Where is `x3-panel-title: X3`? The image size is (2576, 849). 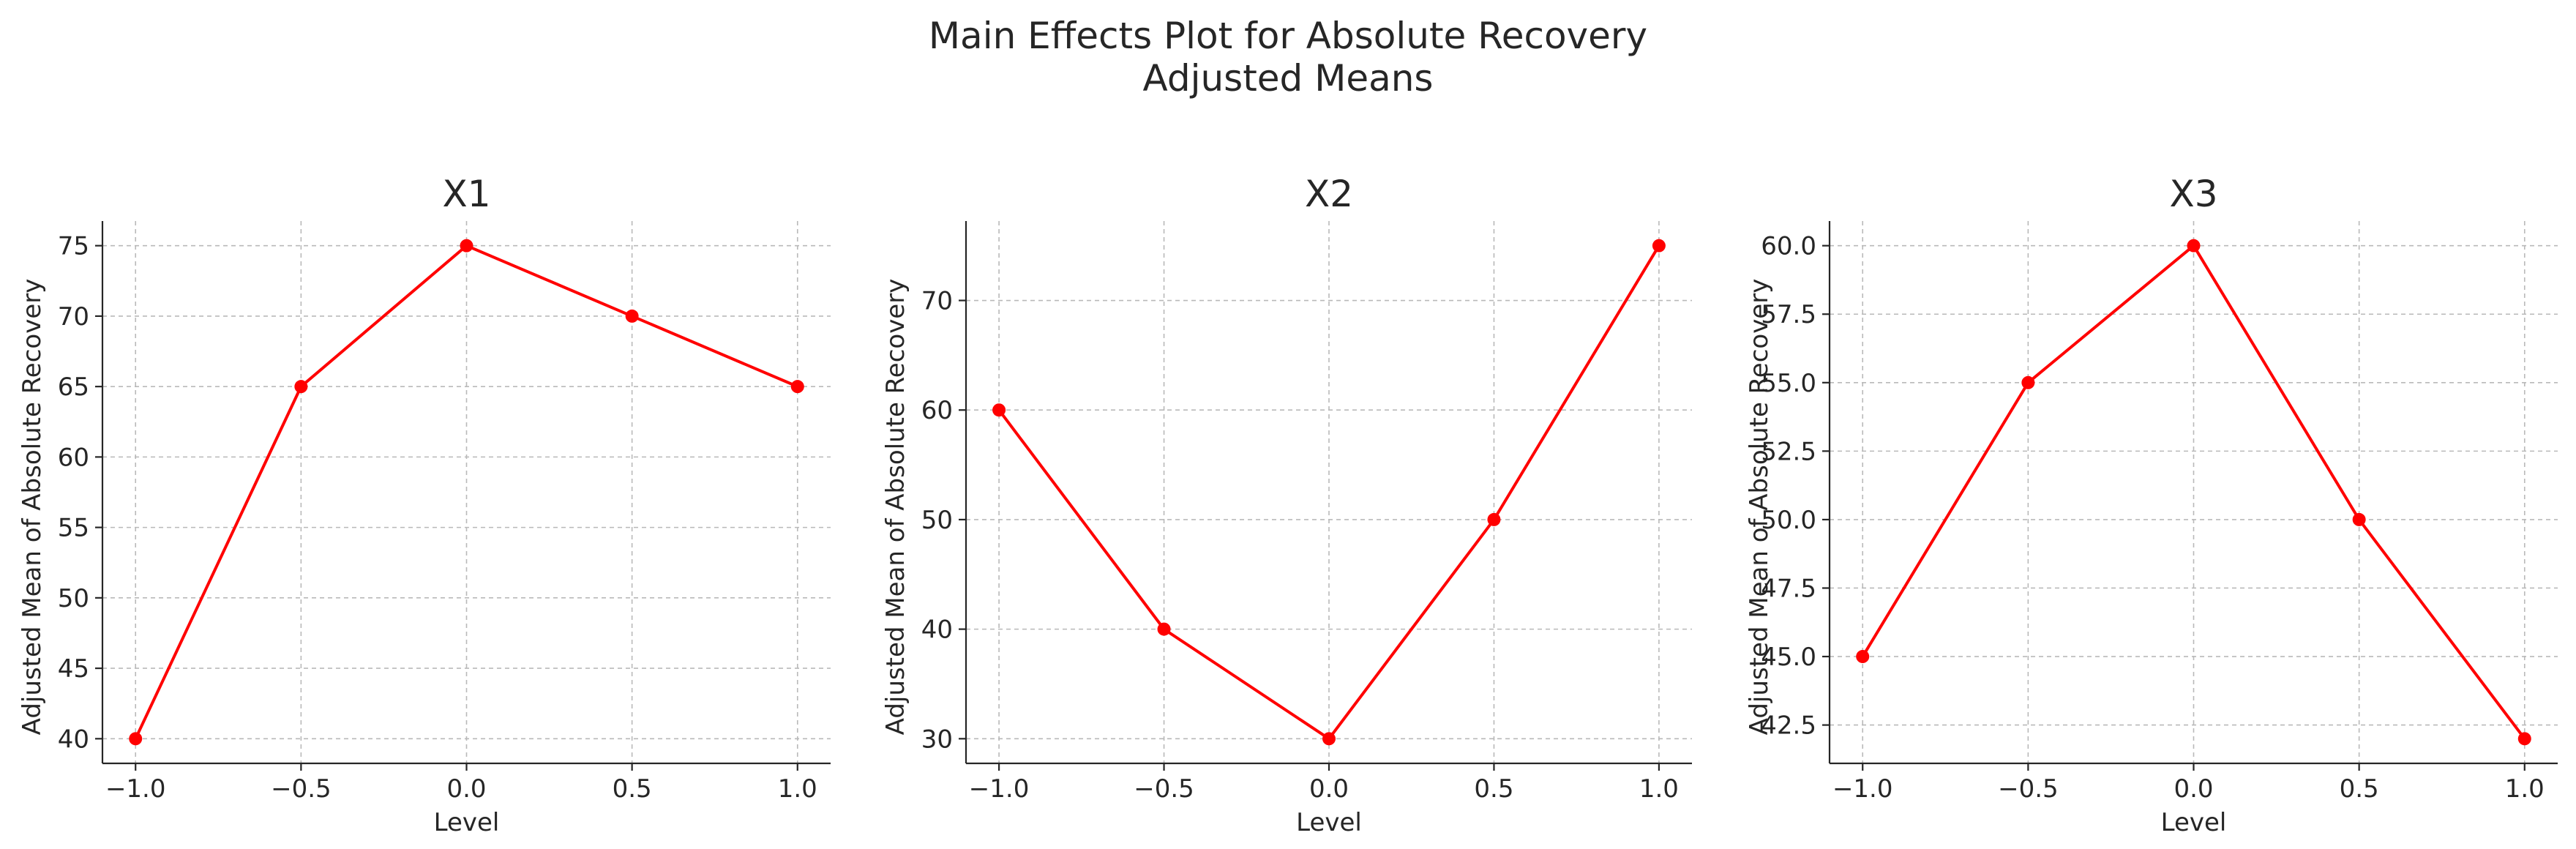
x3-panel-title: X3 is located at coordinates (2193, 194).